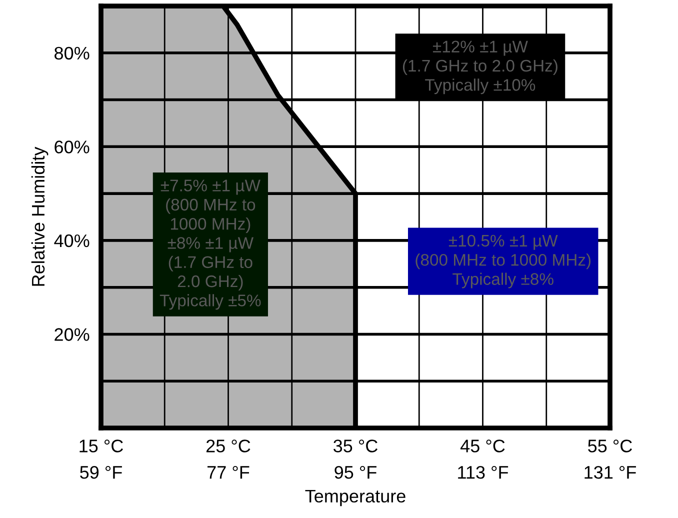  What do you see at coordinates (610, 472) in the screenshot?
I see `x2-tick-label: 131 °F` at bounding box center [610, 472].